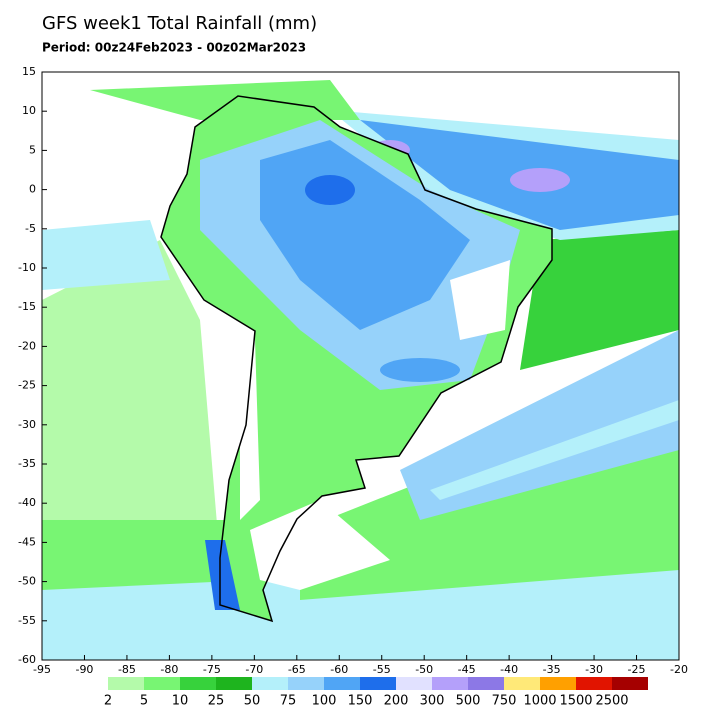  Describe the element at coordinates (467, 669) in the screenshot. I see `x-tick-label: -45` at that location.